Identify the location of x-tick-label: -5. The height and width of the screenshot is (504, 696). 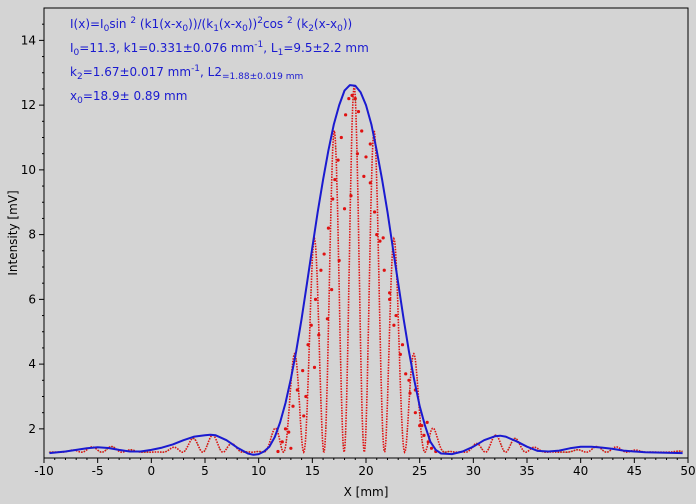
(98, 471).